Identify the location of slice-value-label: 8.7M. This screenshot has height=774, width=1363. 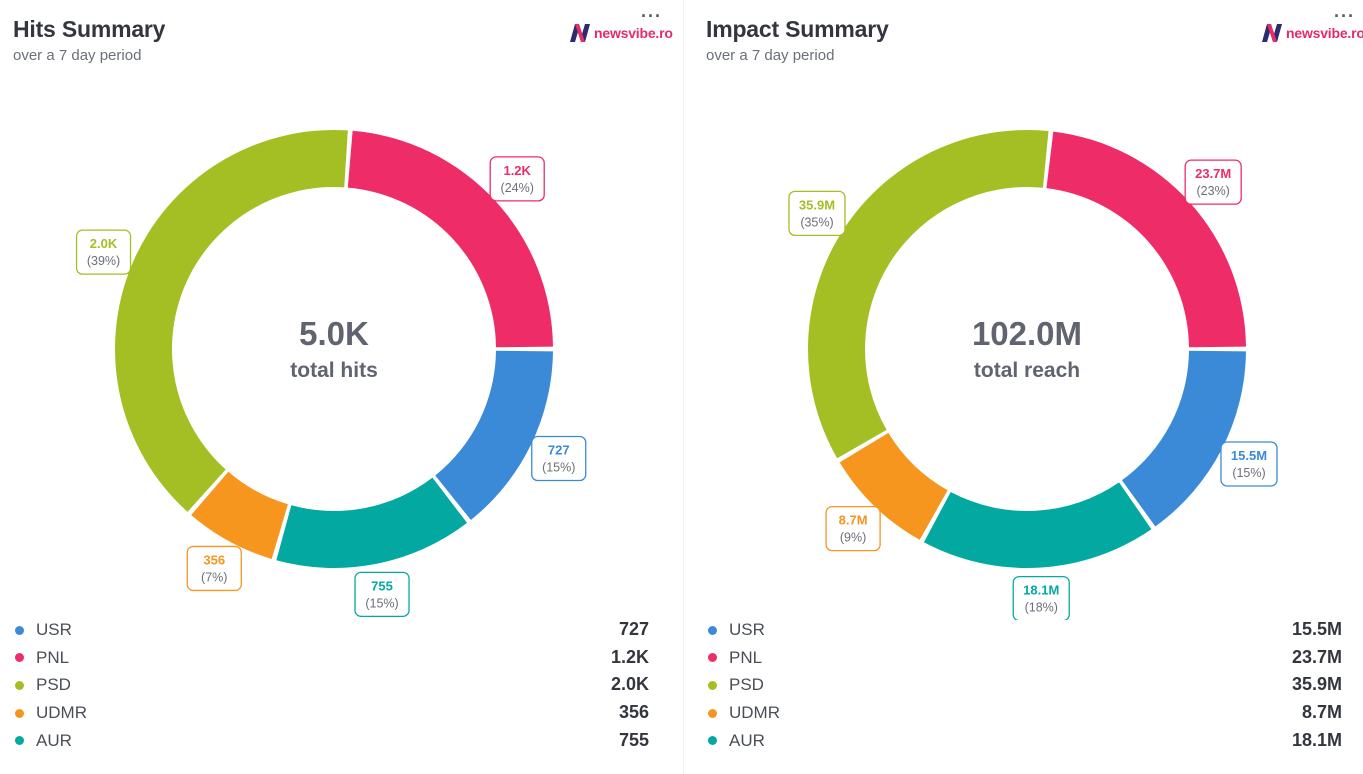
(853, 520).